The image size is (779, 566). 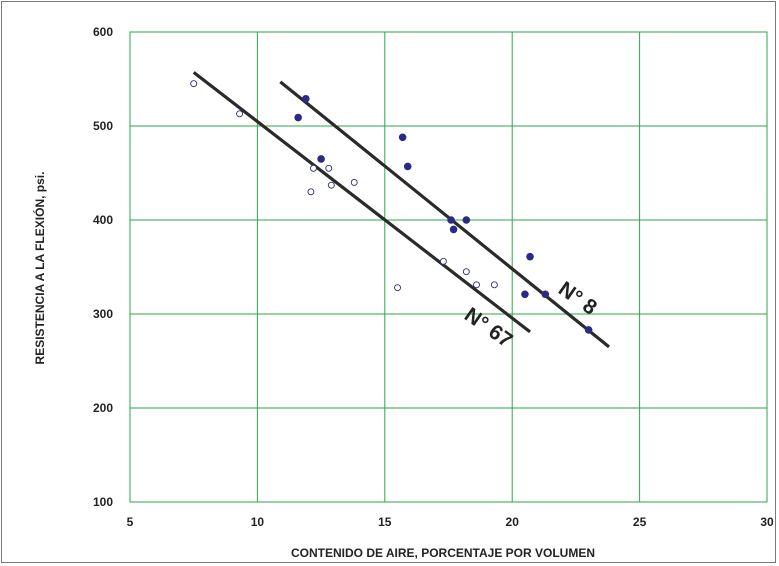 I want to click on y-axis-label: RESISTENCIA A LA FLEXIÓN, psi., so click(x=39, y=268).